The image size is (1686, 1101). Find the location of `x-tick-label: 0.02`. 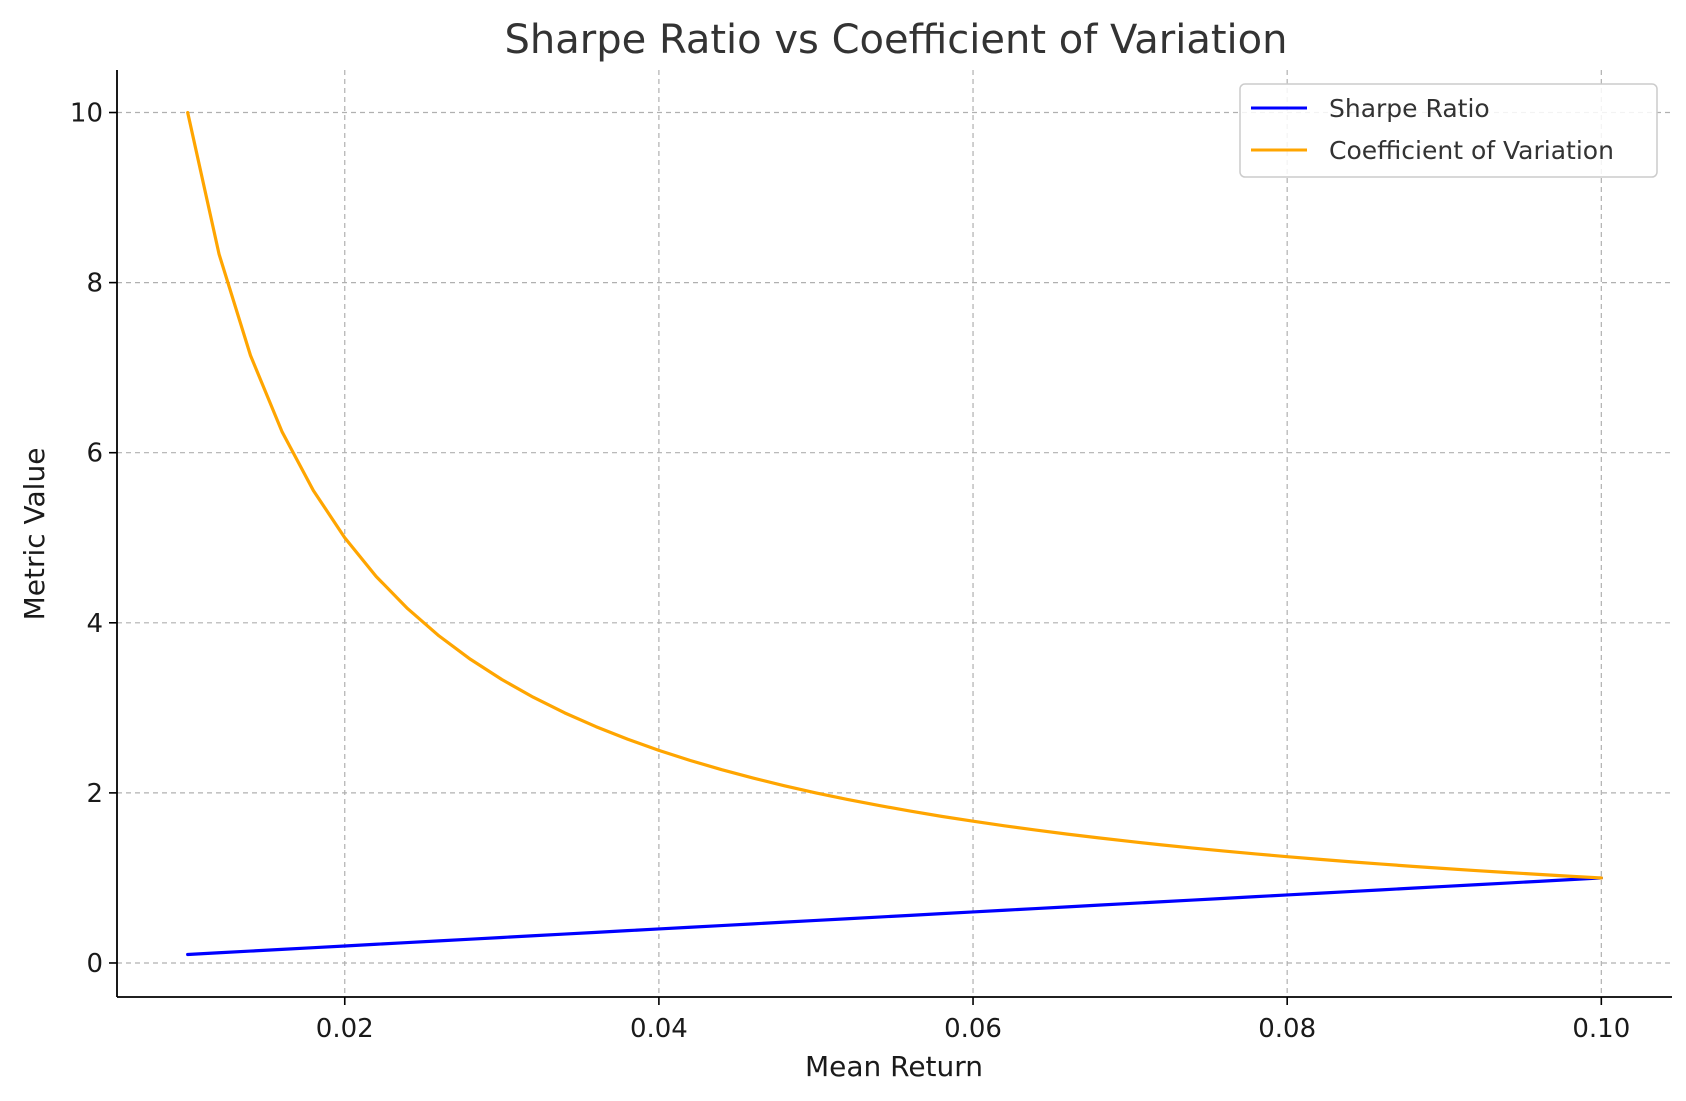

x-tick-label: 0.02 is located at coordinates (345, 1029).